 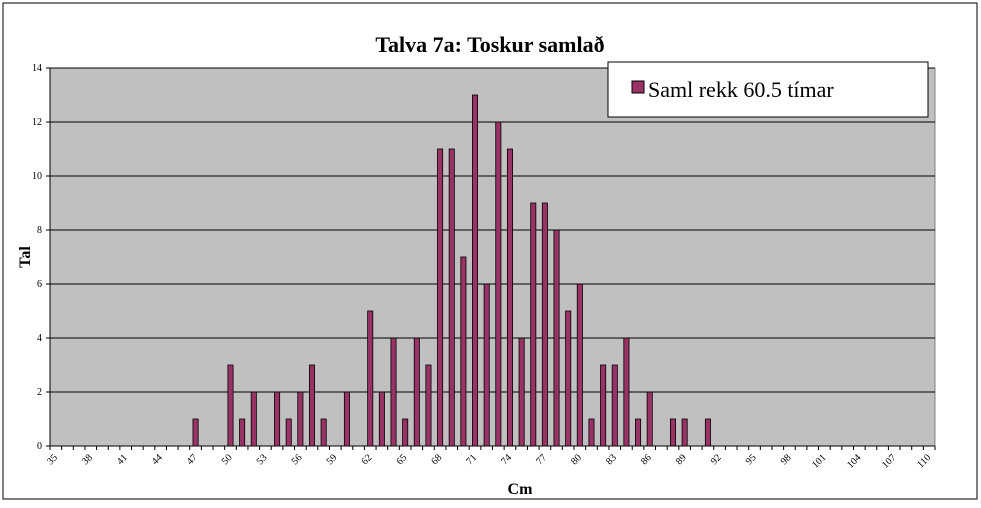 What do you see at coordinates (489, 44) in the screenshot?
I see `chart-title: Talva 7a: Toskur samlað` at bounding box center [489, 44].